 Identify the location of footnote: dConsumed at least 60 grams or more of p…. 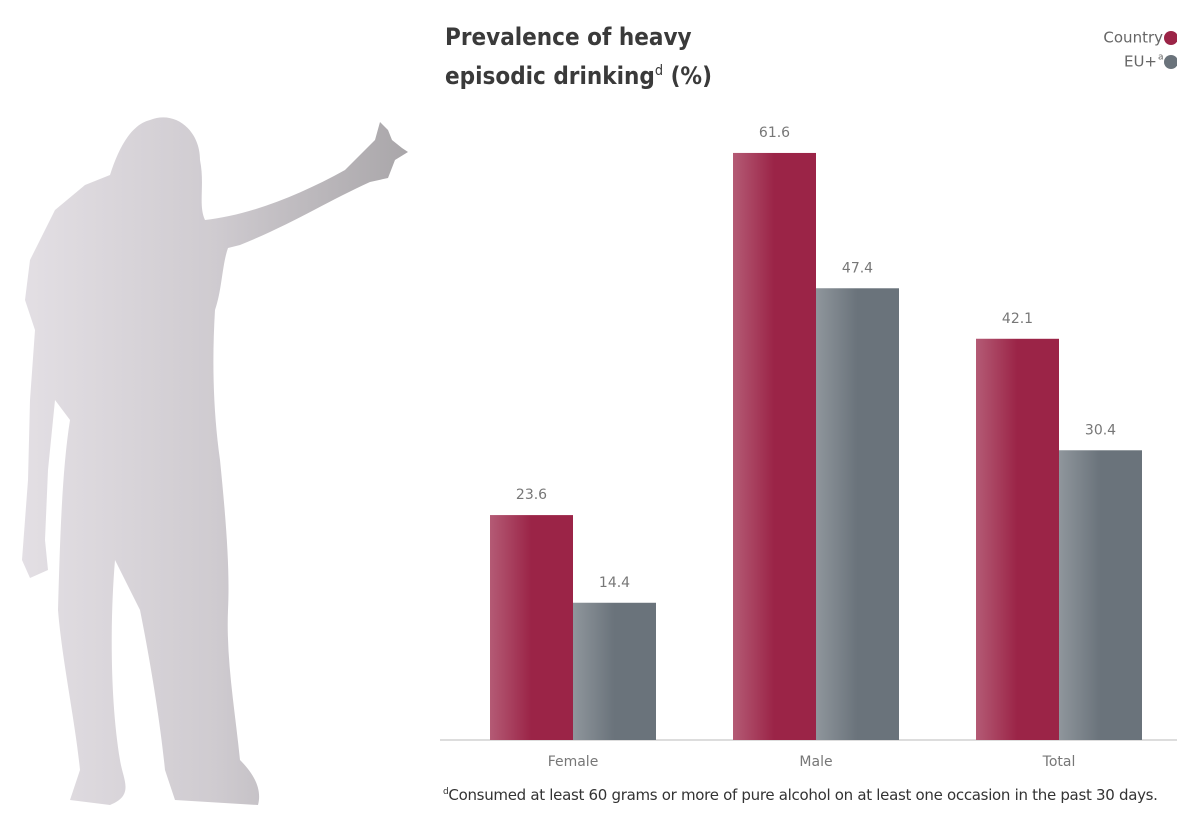
(810, 794).